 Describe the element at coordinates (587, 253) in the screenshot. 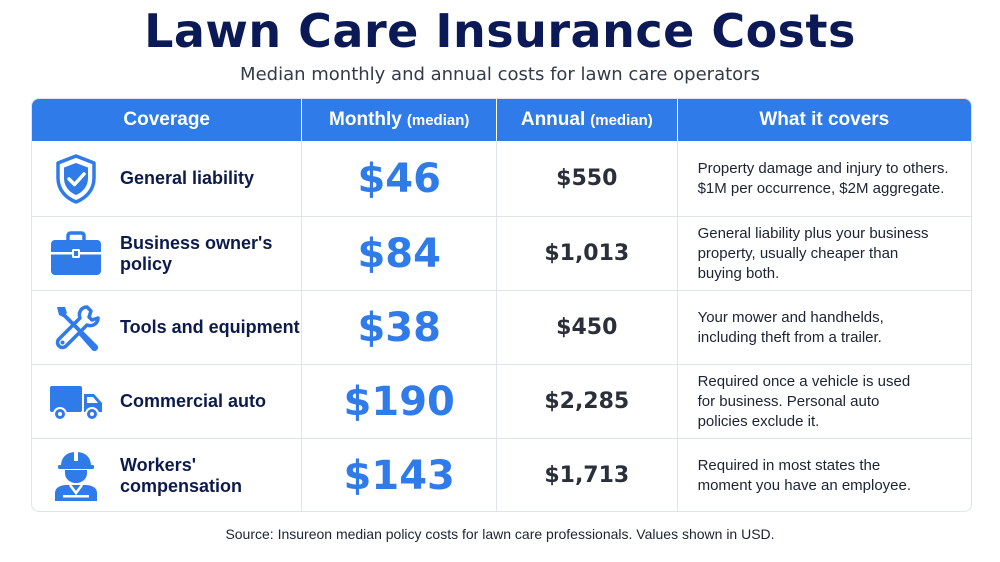

I see `annual-cost: $1,013` at that location.